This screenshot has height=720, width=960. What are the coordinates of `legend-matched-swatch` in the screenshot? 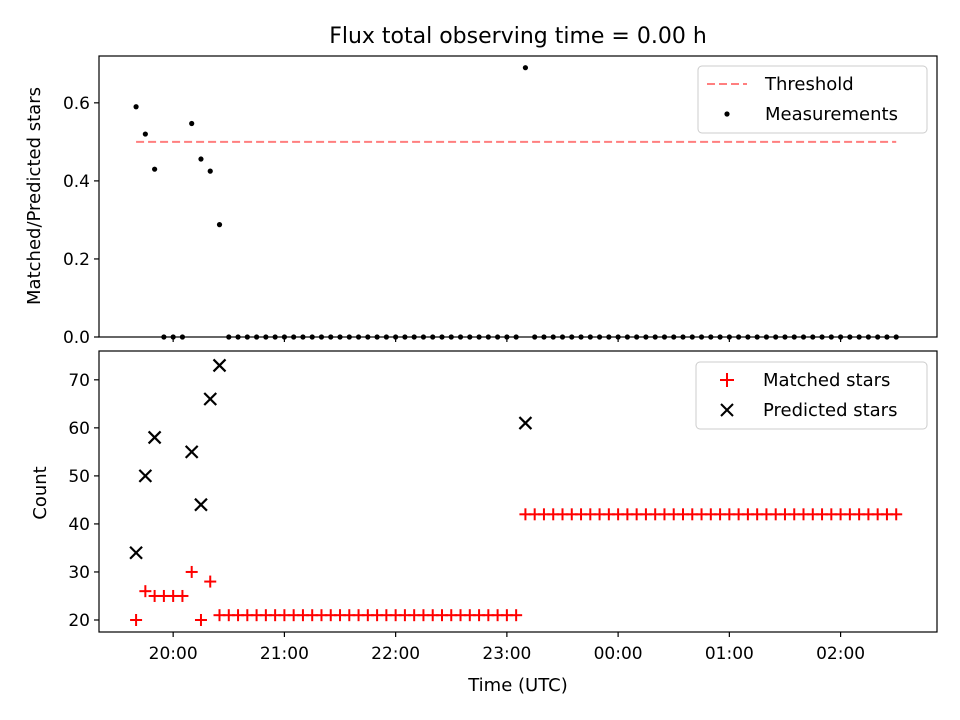 It's located at (727, 380).